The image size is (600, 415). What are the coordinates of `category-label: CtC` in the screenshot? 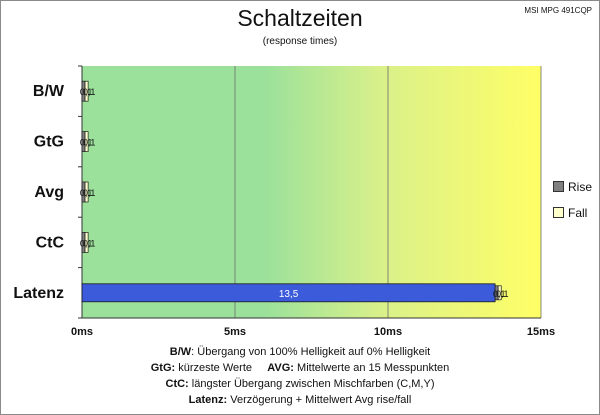 It's located at (50, 242).